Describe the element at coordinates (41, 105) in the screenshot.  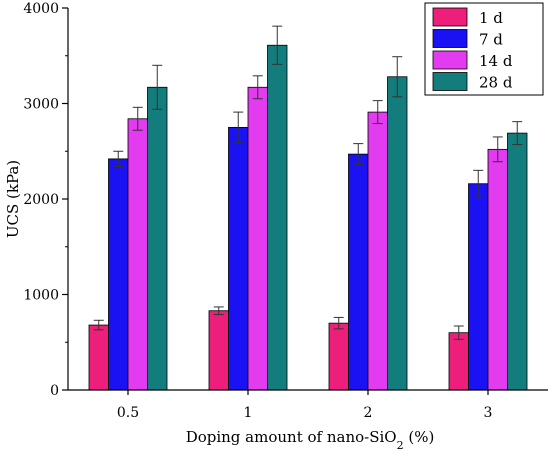
I see `y-tick-label: 3000` at that location.